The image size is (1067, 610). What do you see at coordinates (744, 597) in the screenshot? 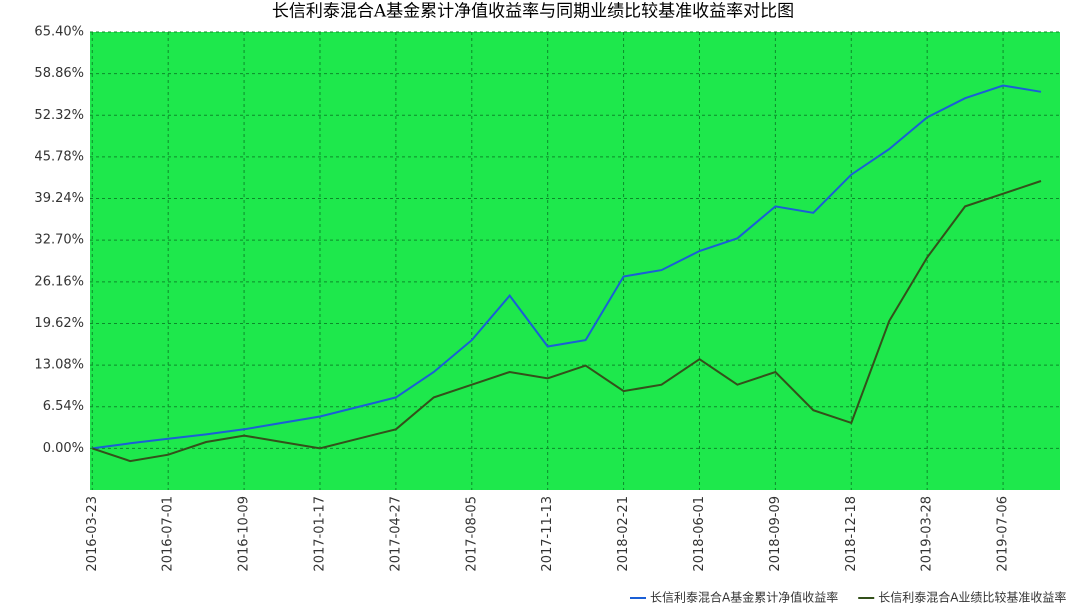
I see `legend-label: 长信利泰混合A基金累计净值收益率` at bounding box center [744, 597].